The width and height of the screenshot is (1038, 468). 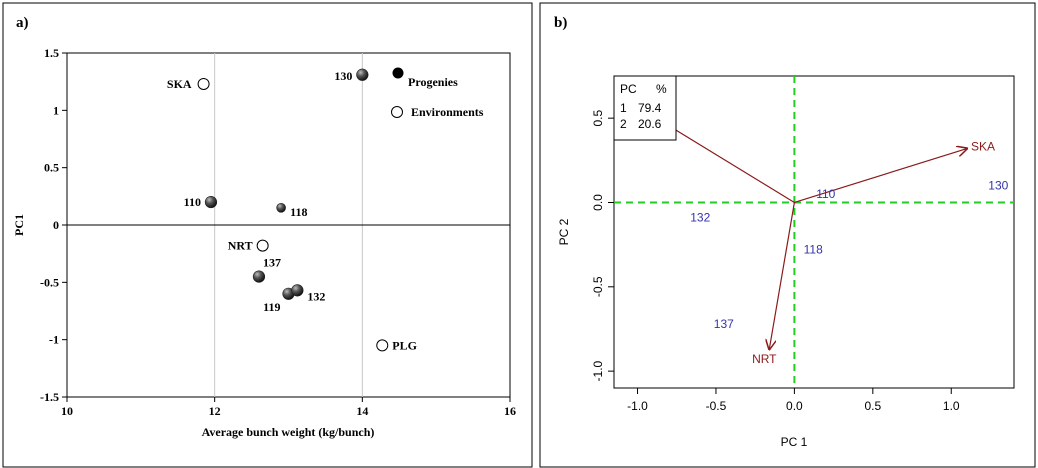 What do you see at coordinates (564, 231) in the screenshot?
I see `panel-b-y-axis-label: PC 2` at bounding box center [564, 231].